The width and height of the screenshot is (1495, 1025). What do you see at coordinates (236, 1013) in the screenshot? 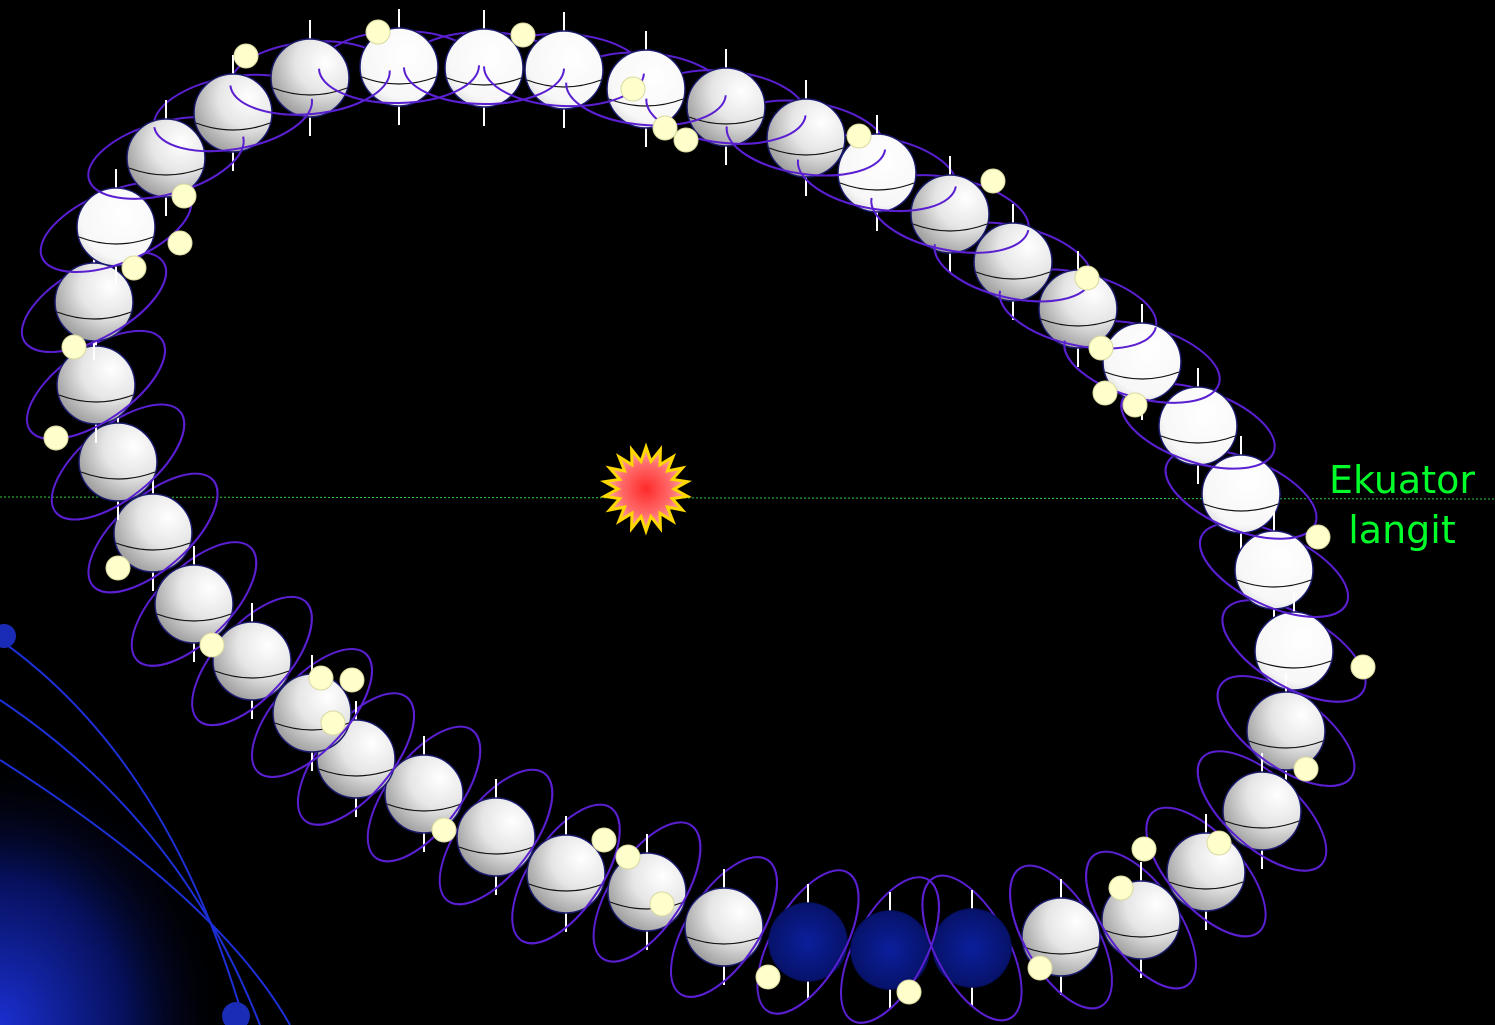
I see `corner-node` at bounding box center [236, 1013].